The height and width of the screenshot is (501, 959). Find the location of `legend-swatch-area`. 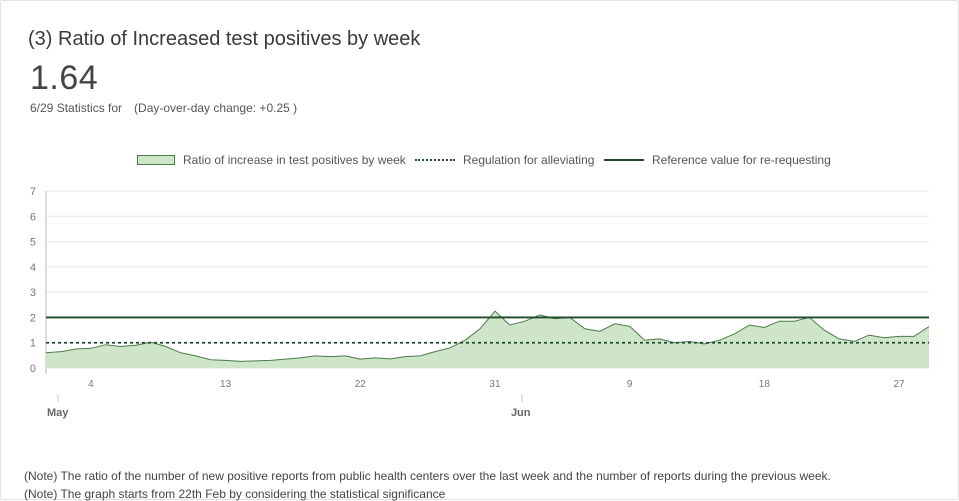

legend-swatch-area is located at coordinates (156, 160).